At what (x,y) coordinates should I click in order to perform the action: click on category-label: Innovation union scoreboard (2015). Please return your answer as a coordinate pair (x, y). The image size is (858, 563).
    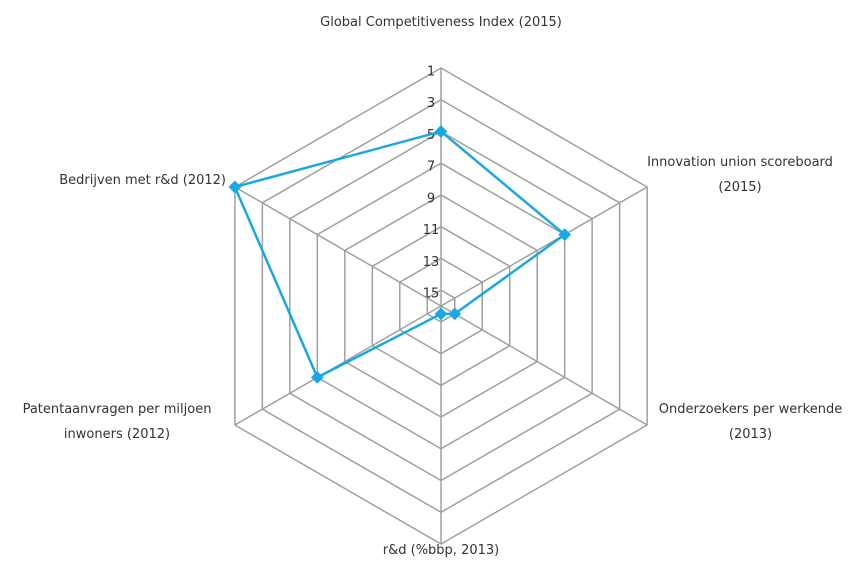
    Looking at the image, I should click on (740, 175).